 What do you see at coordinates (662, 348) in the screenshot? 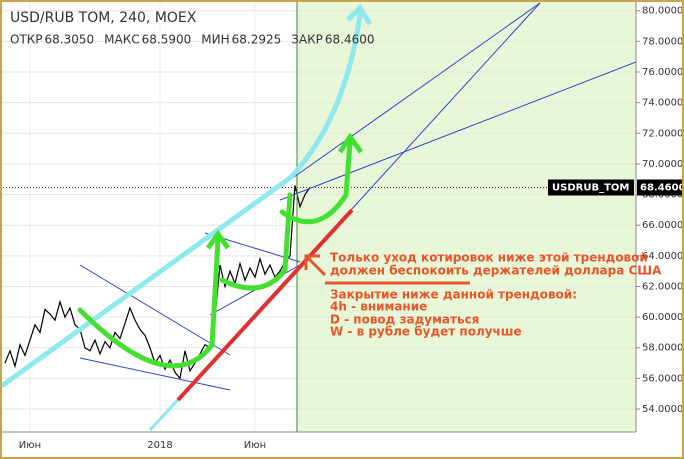
I see `y-tick-label: 58.0000` at bounding box center [662, 348].